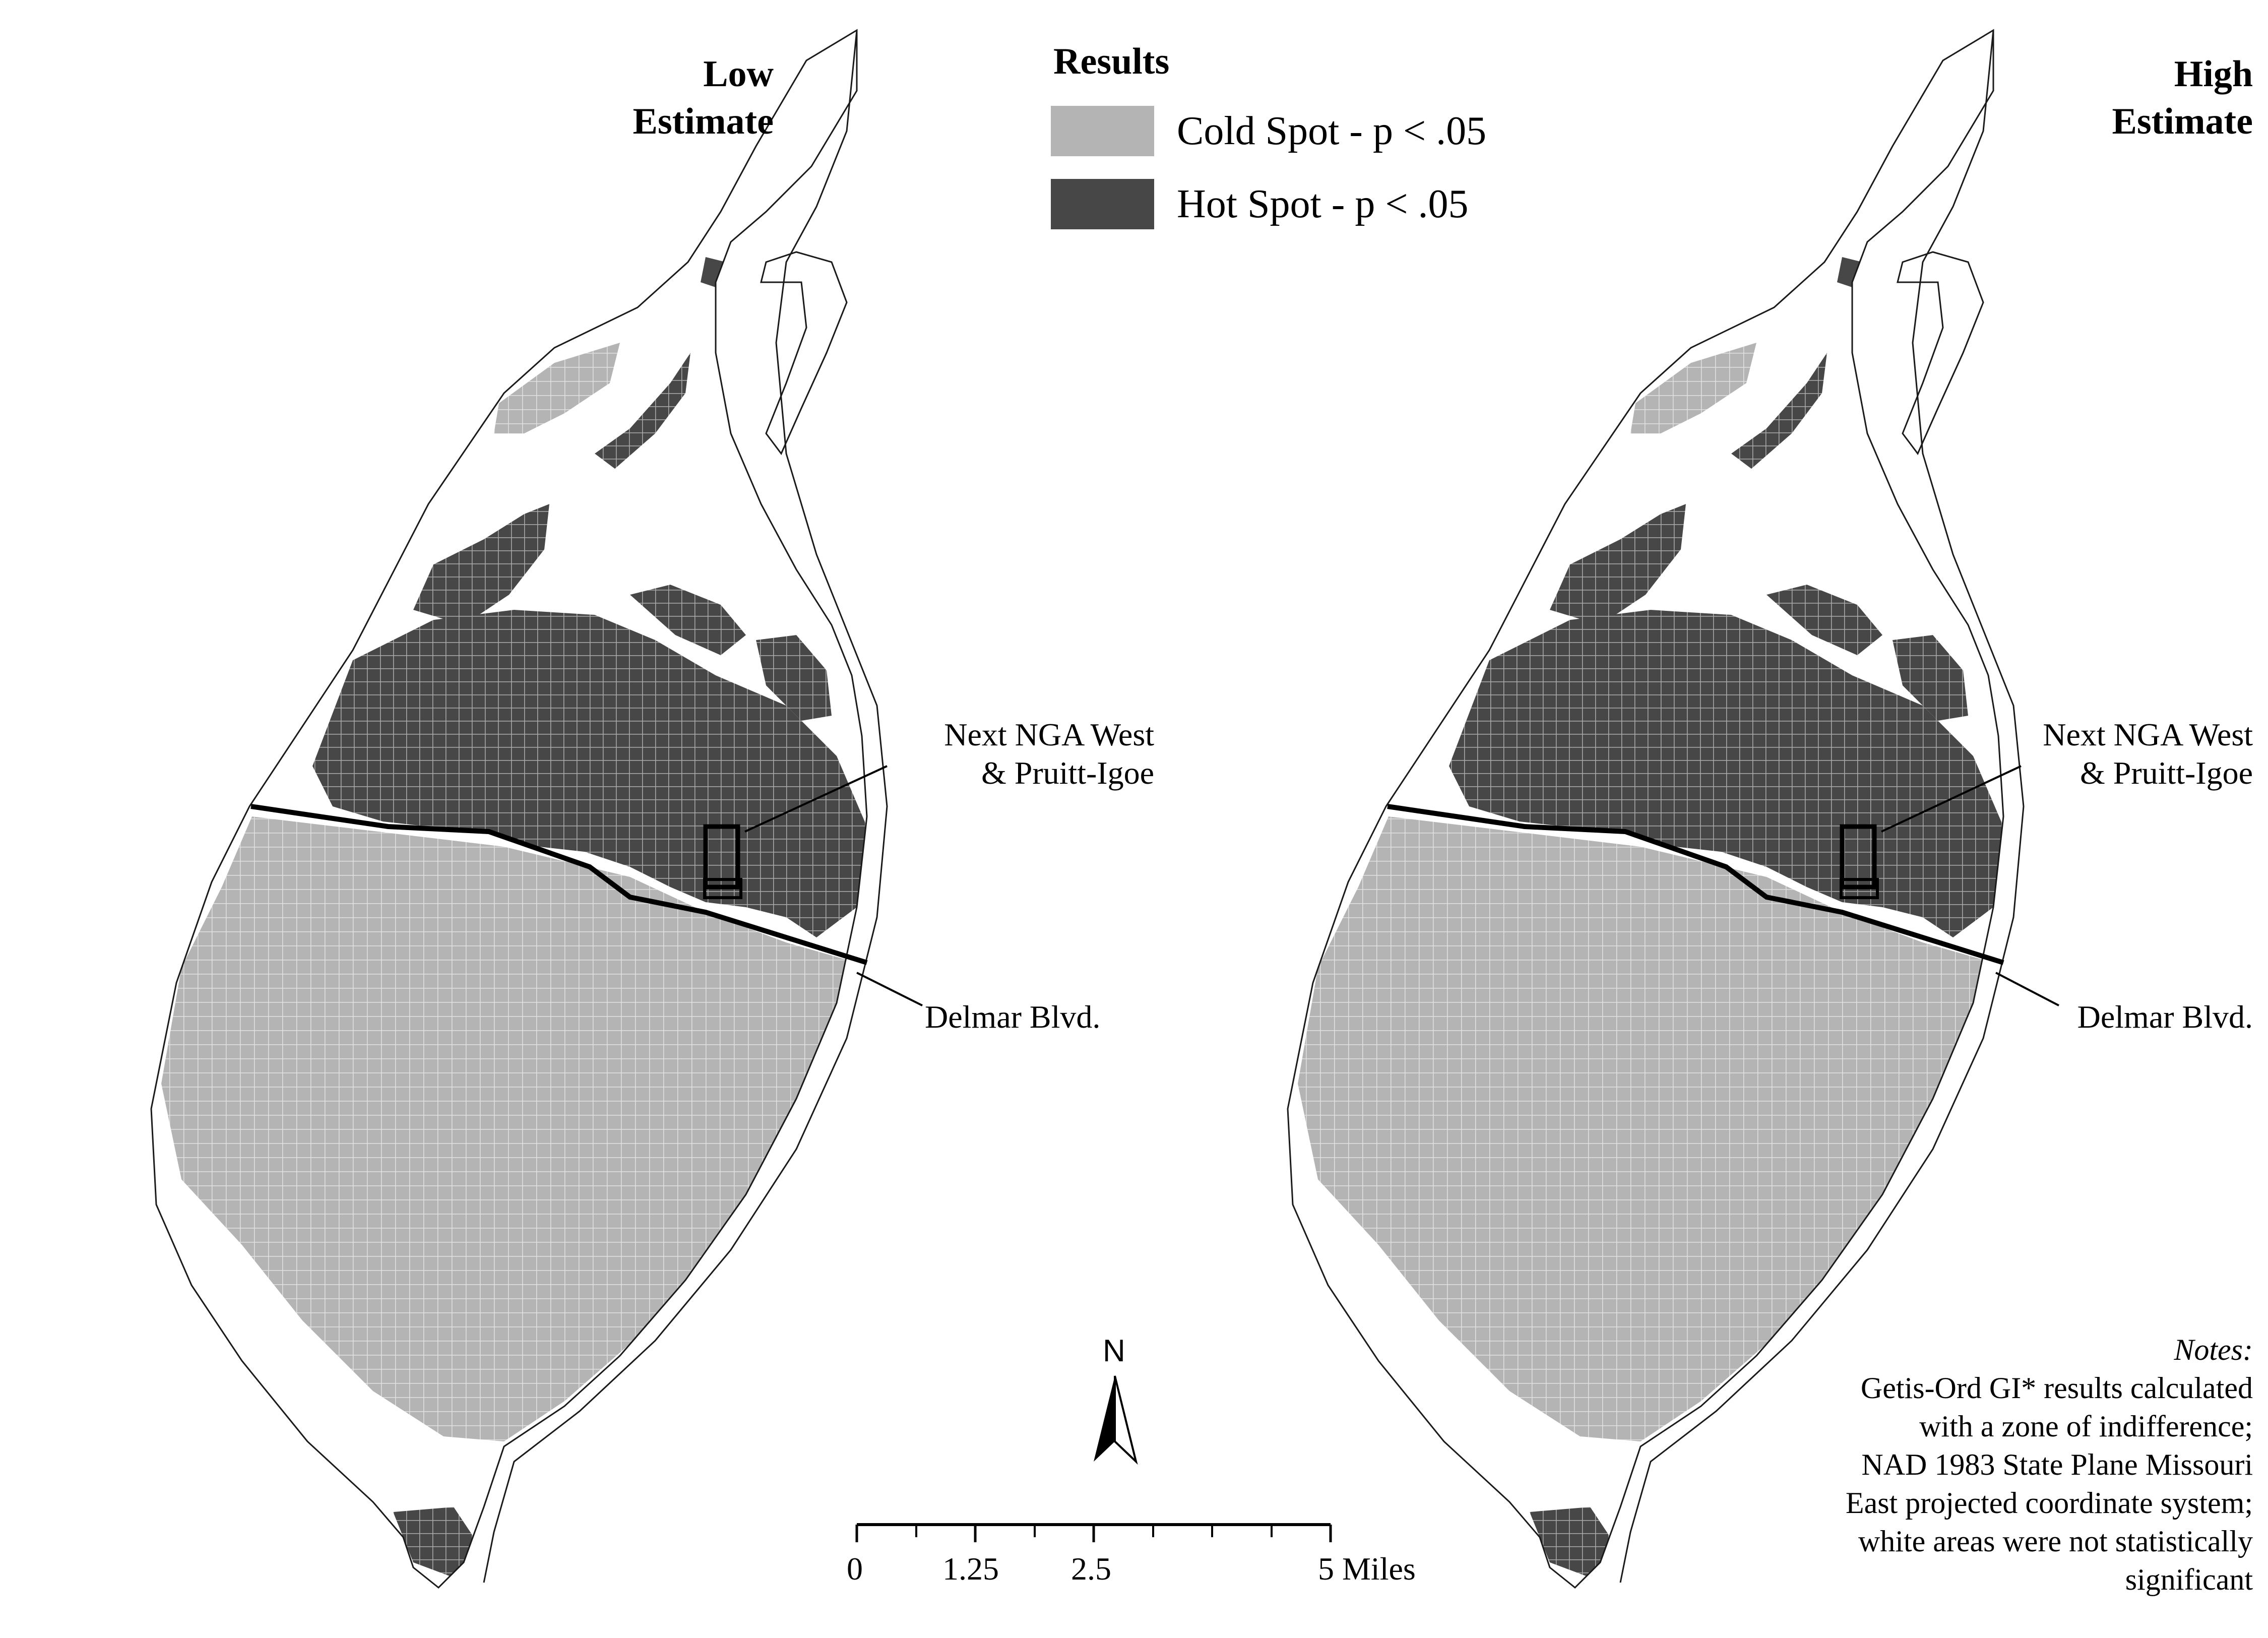  I want to click on low-estimate-title: Low Estimate, so click(704, 97).